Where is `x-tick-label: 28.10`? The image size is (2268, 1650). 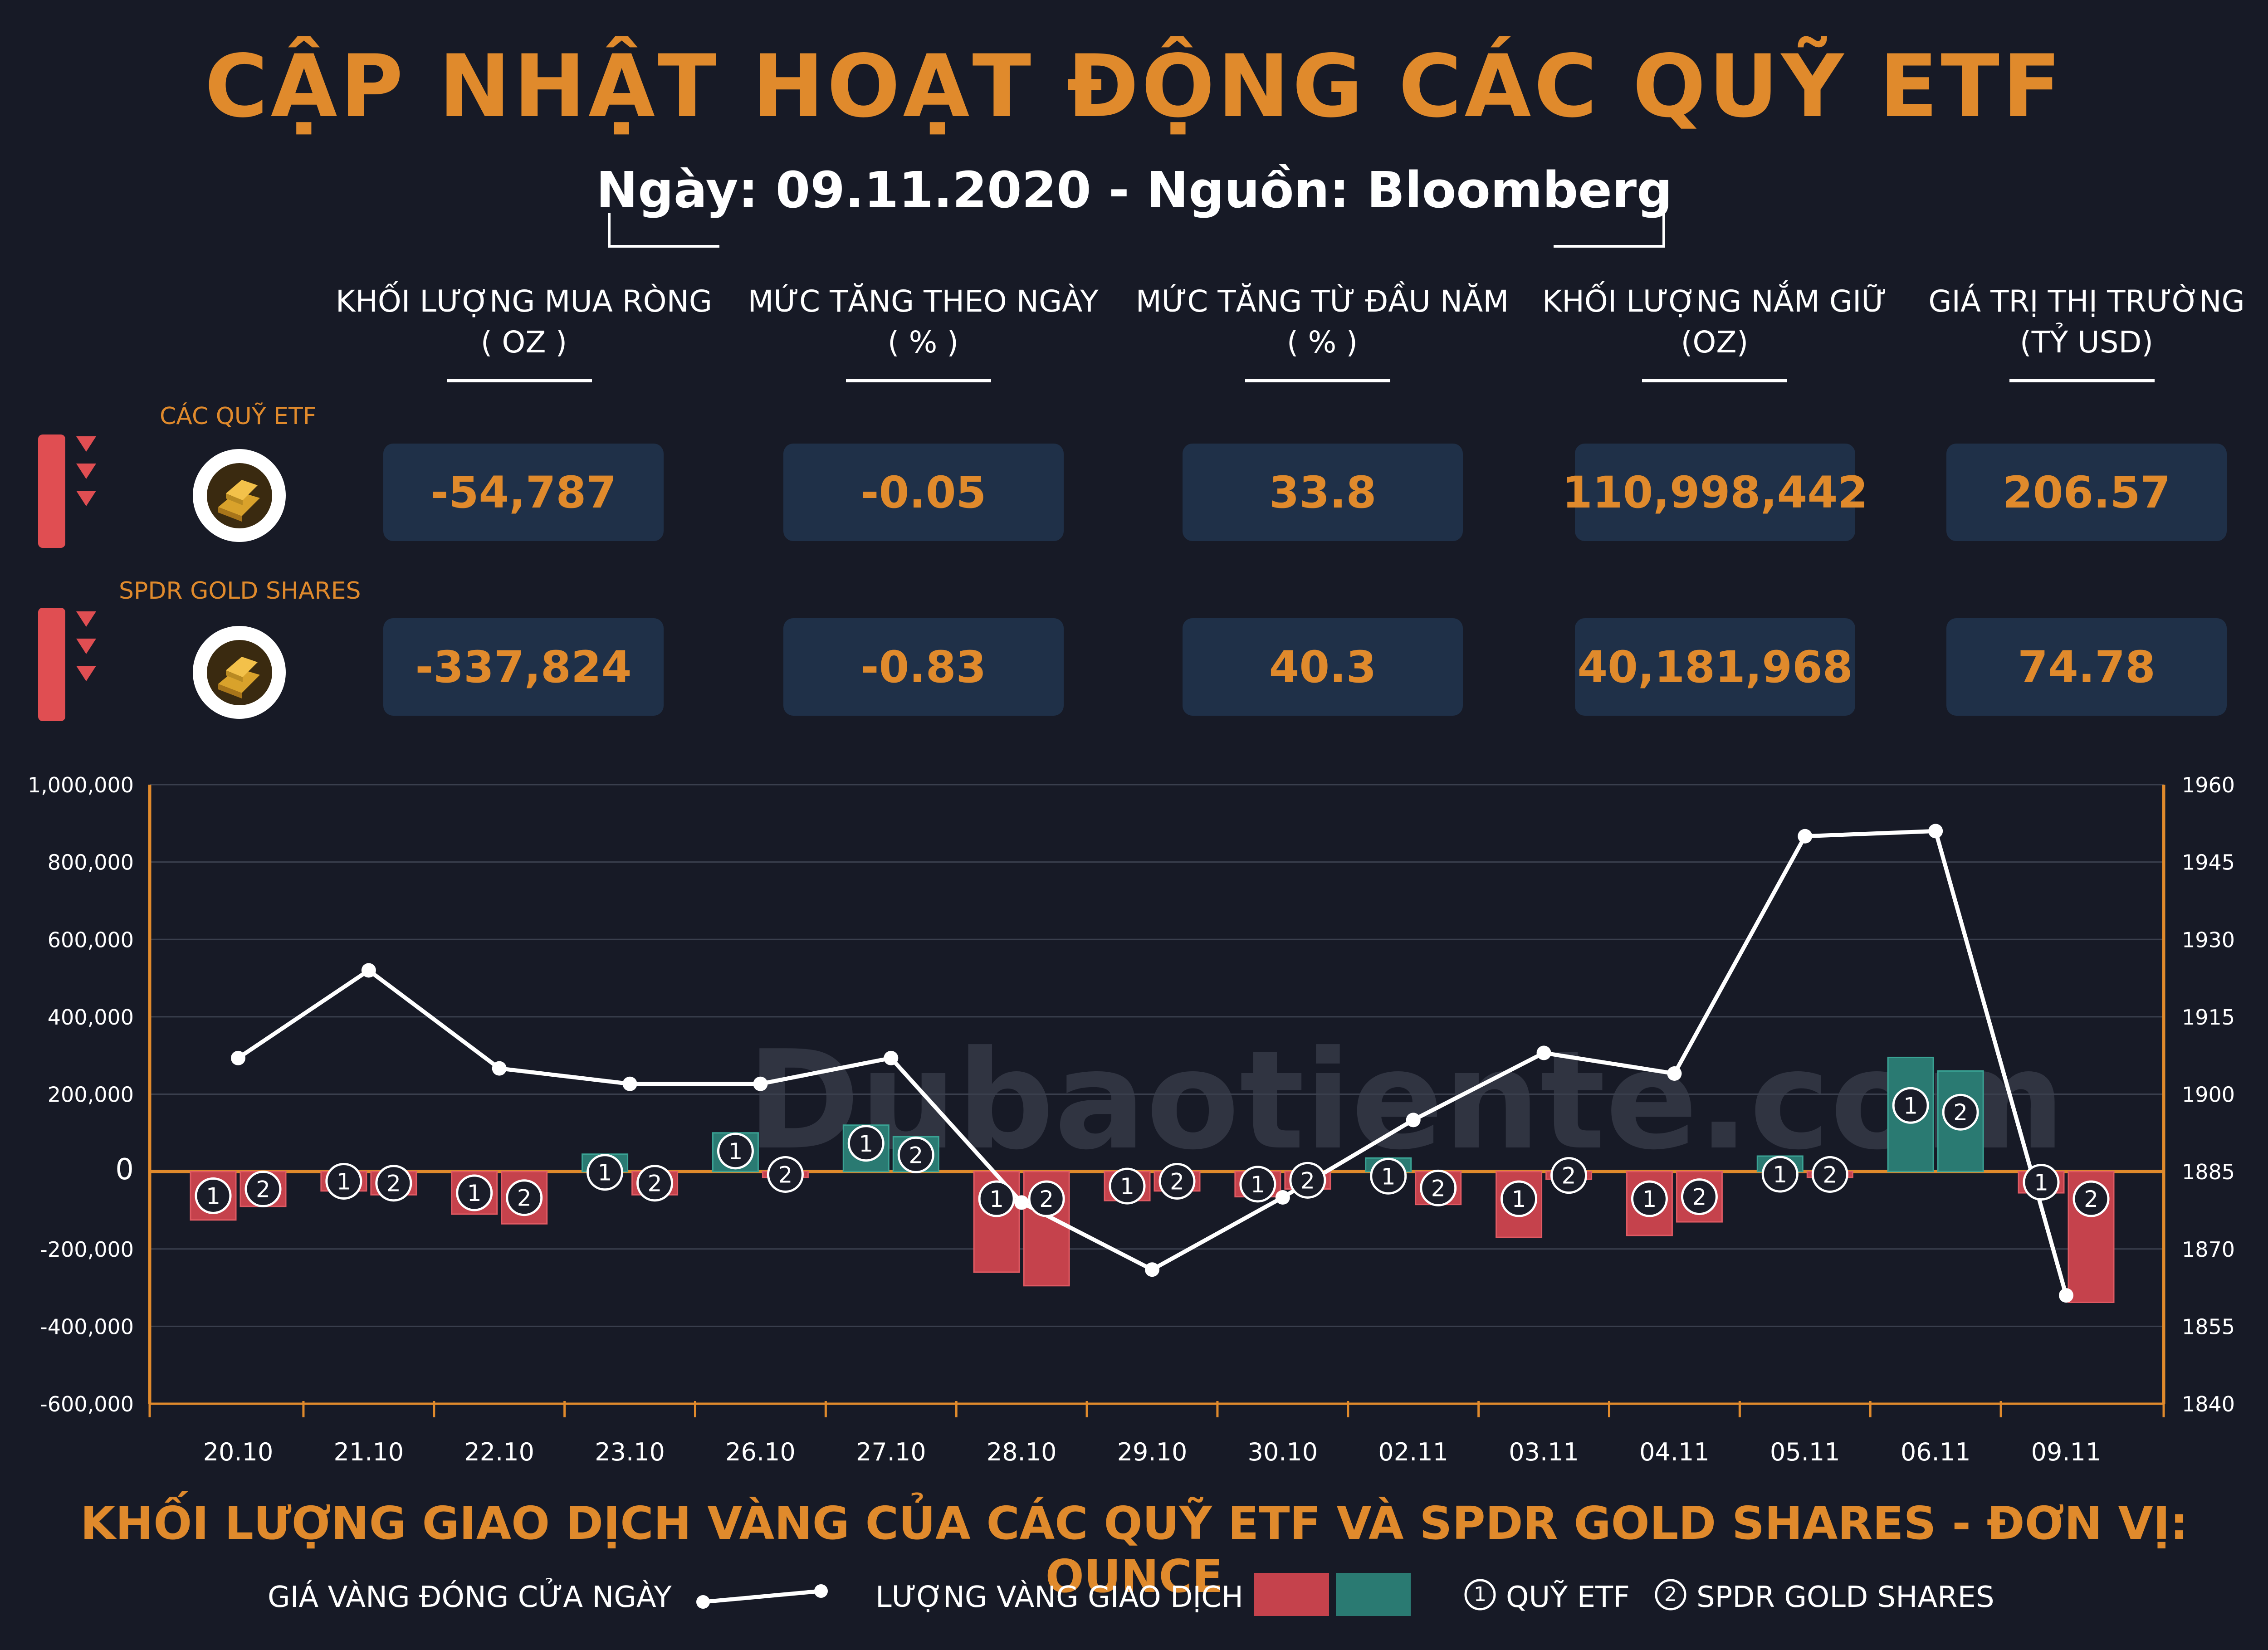
x-tick-label: 28.10 is located at coordinates (1022, 1452).